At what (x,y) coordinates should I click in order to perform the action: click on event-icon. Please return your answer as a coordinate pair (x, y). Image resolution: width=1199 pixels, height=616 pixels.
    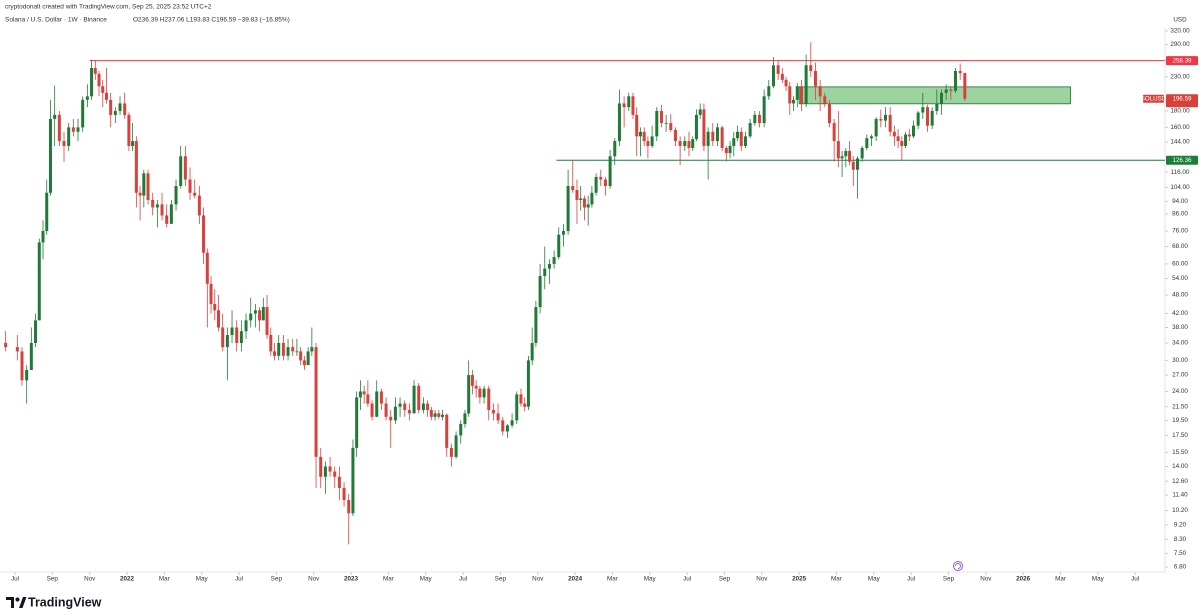
    Looking at the image, I should click on (958, 566).